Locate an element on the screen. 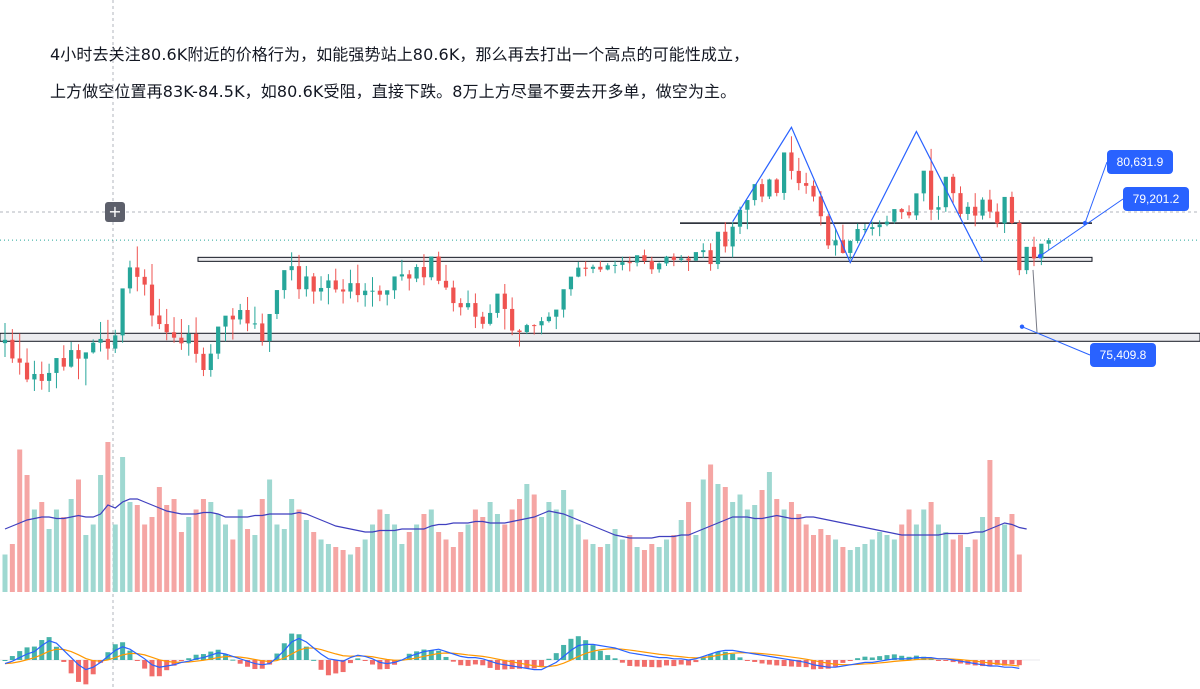 The height and width of the screenshot is (689, 1200). current-label-text: 79,201.2 is located at coordinates (1156, 199).